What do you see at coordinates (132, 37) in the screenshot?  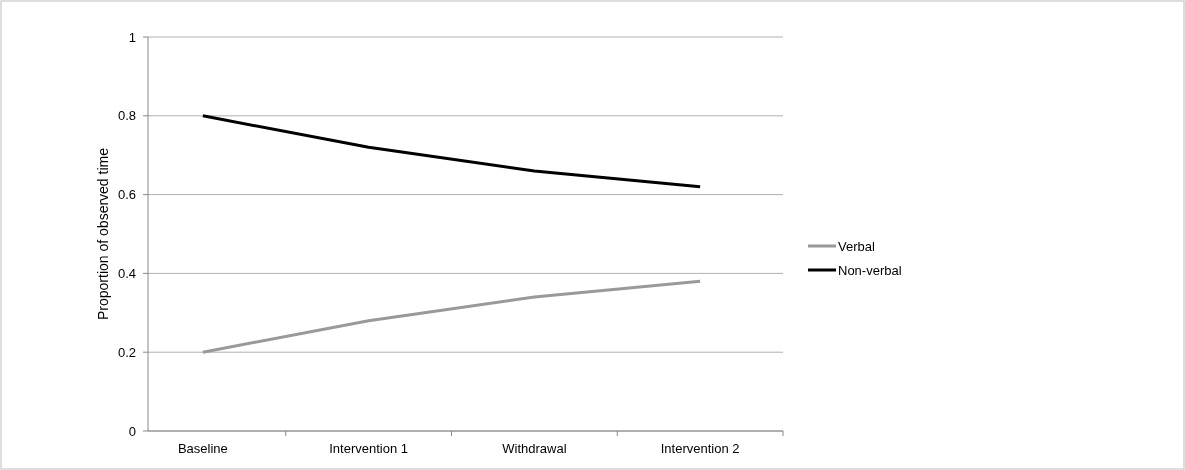 I see `y-tick-label: 1` at bounding box center [132, 37].